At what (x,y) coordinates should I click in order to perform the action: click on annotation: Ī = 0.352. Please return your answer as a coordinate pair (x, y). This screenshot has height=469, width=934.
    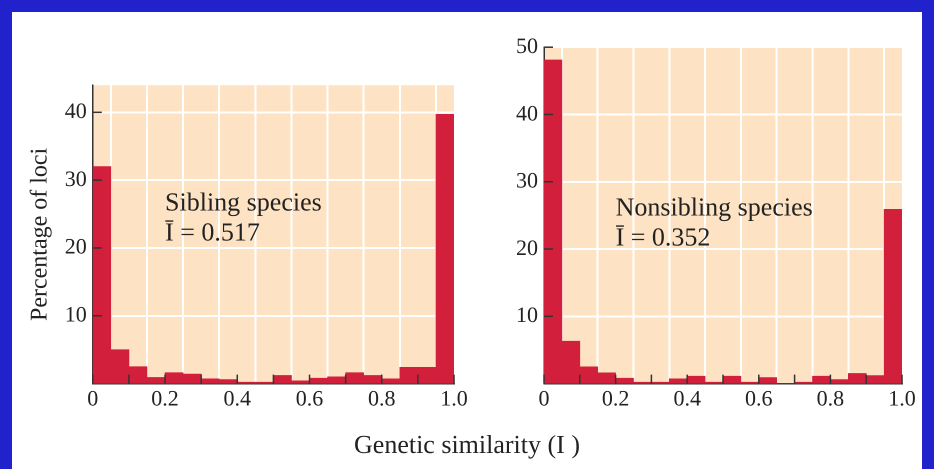
    Looking at the image, I should click on (663, 237).